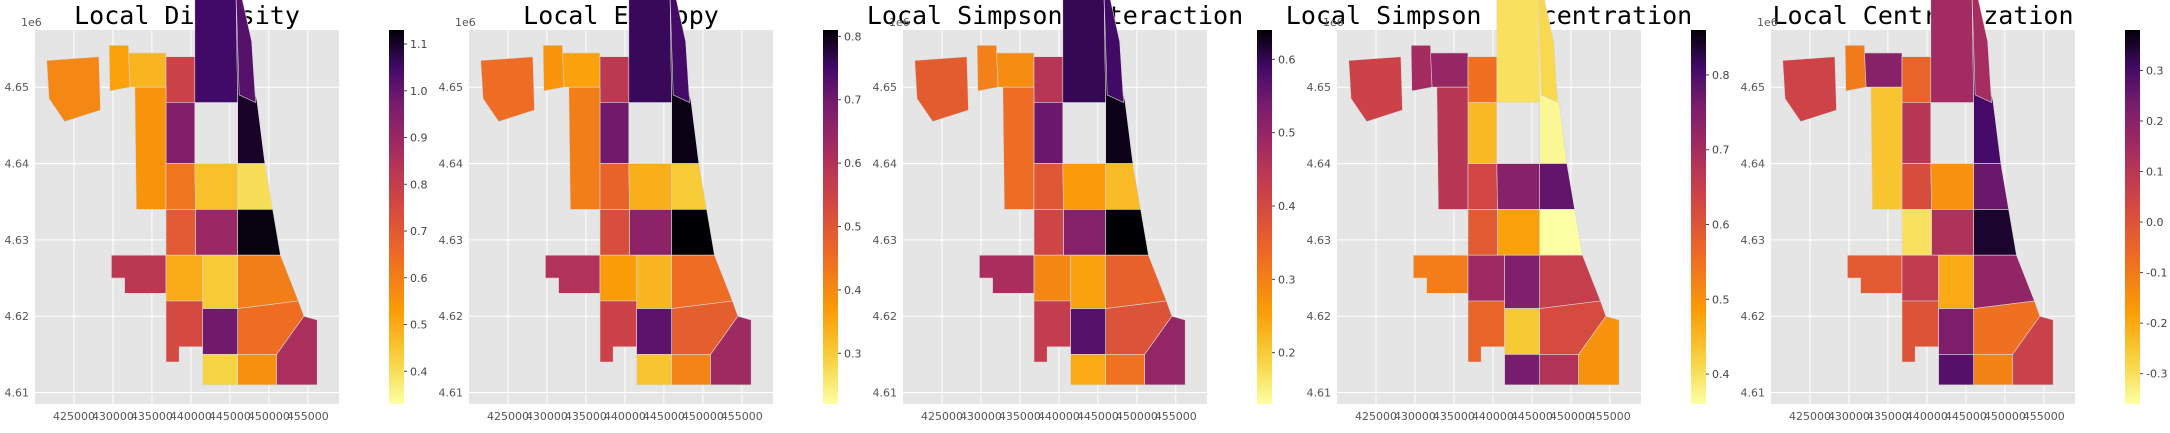 The width and height of the screenshot is (2170, 433). Describe the element at coordinates (1489, 15) in the screenshot. I see `chart-title: Local Simpson Concentration` at that location.